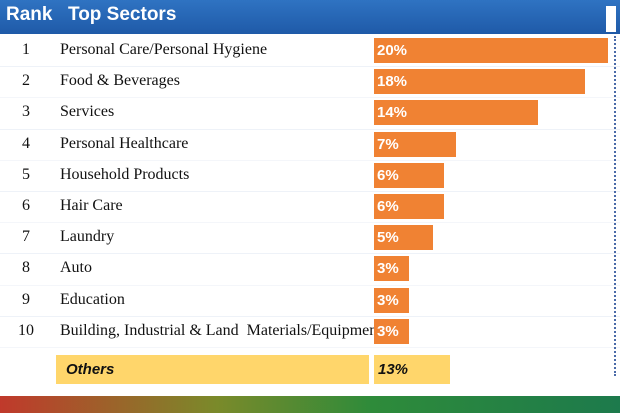 Image resolution: width=620 pixels, height=413 pixels. What do you see at coordinates (29, 14) in the screenshot?
I see `rank-column-header: Rank` at bounding box center [29, 14].